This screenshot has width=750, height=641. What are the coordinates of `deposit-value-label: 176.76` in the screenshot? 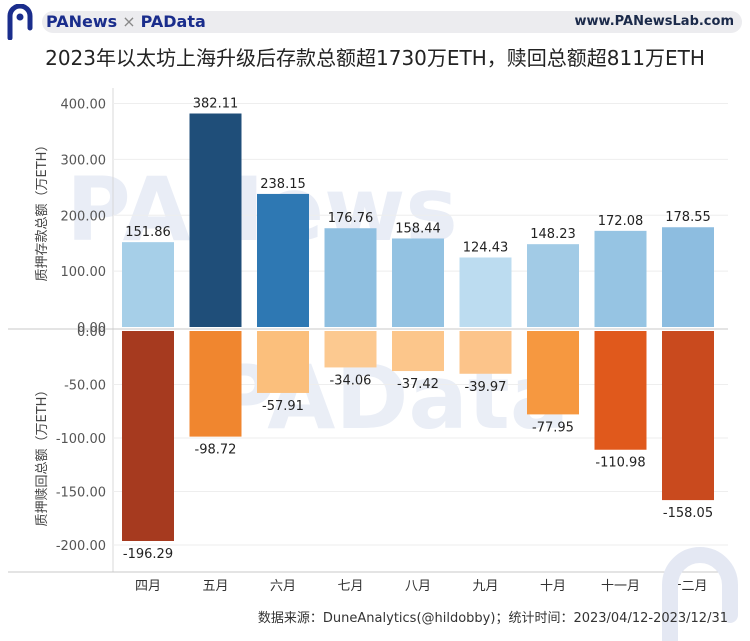 It's located at (351, 218).